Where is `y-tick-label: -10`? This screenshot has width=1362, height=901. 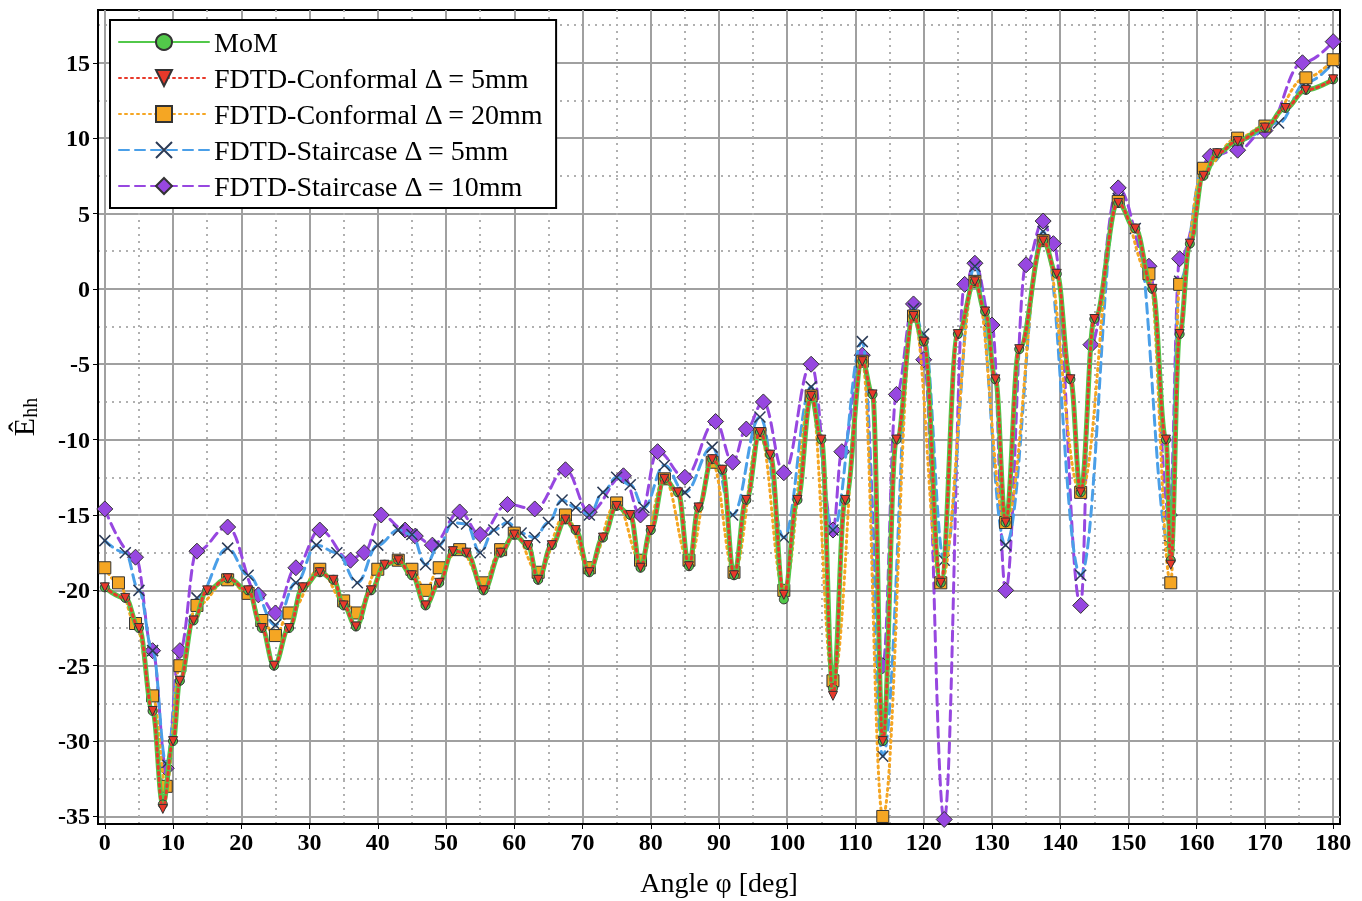 y-tick-label: -10 is located at coordinates (74, 439).